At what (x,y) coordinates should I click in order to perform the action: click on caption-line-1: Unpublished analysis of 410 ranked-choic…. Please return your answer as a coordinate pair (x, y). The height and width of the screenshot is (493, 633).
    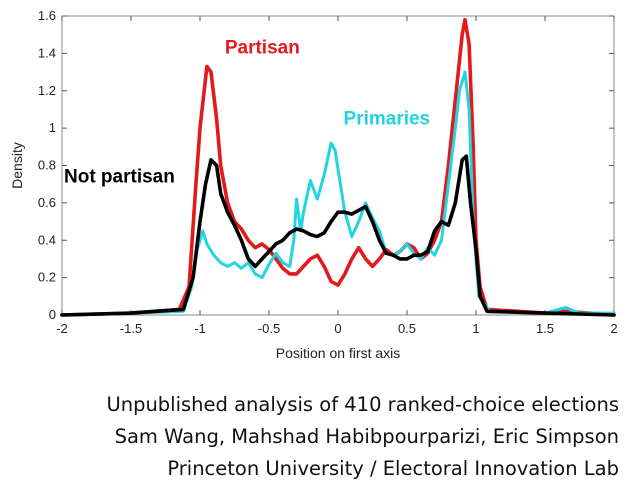
    Looking at the image, I should click on (362, 404).